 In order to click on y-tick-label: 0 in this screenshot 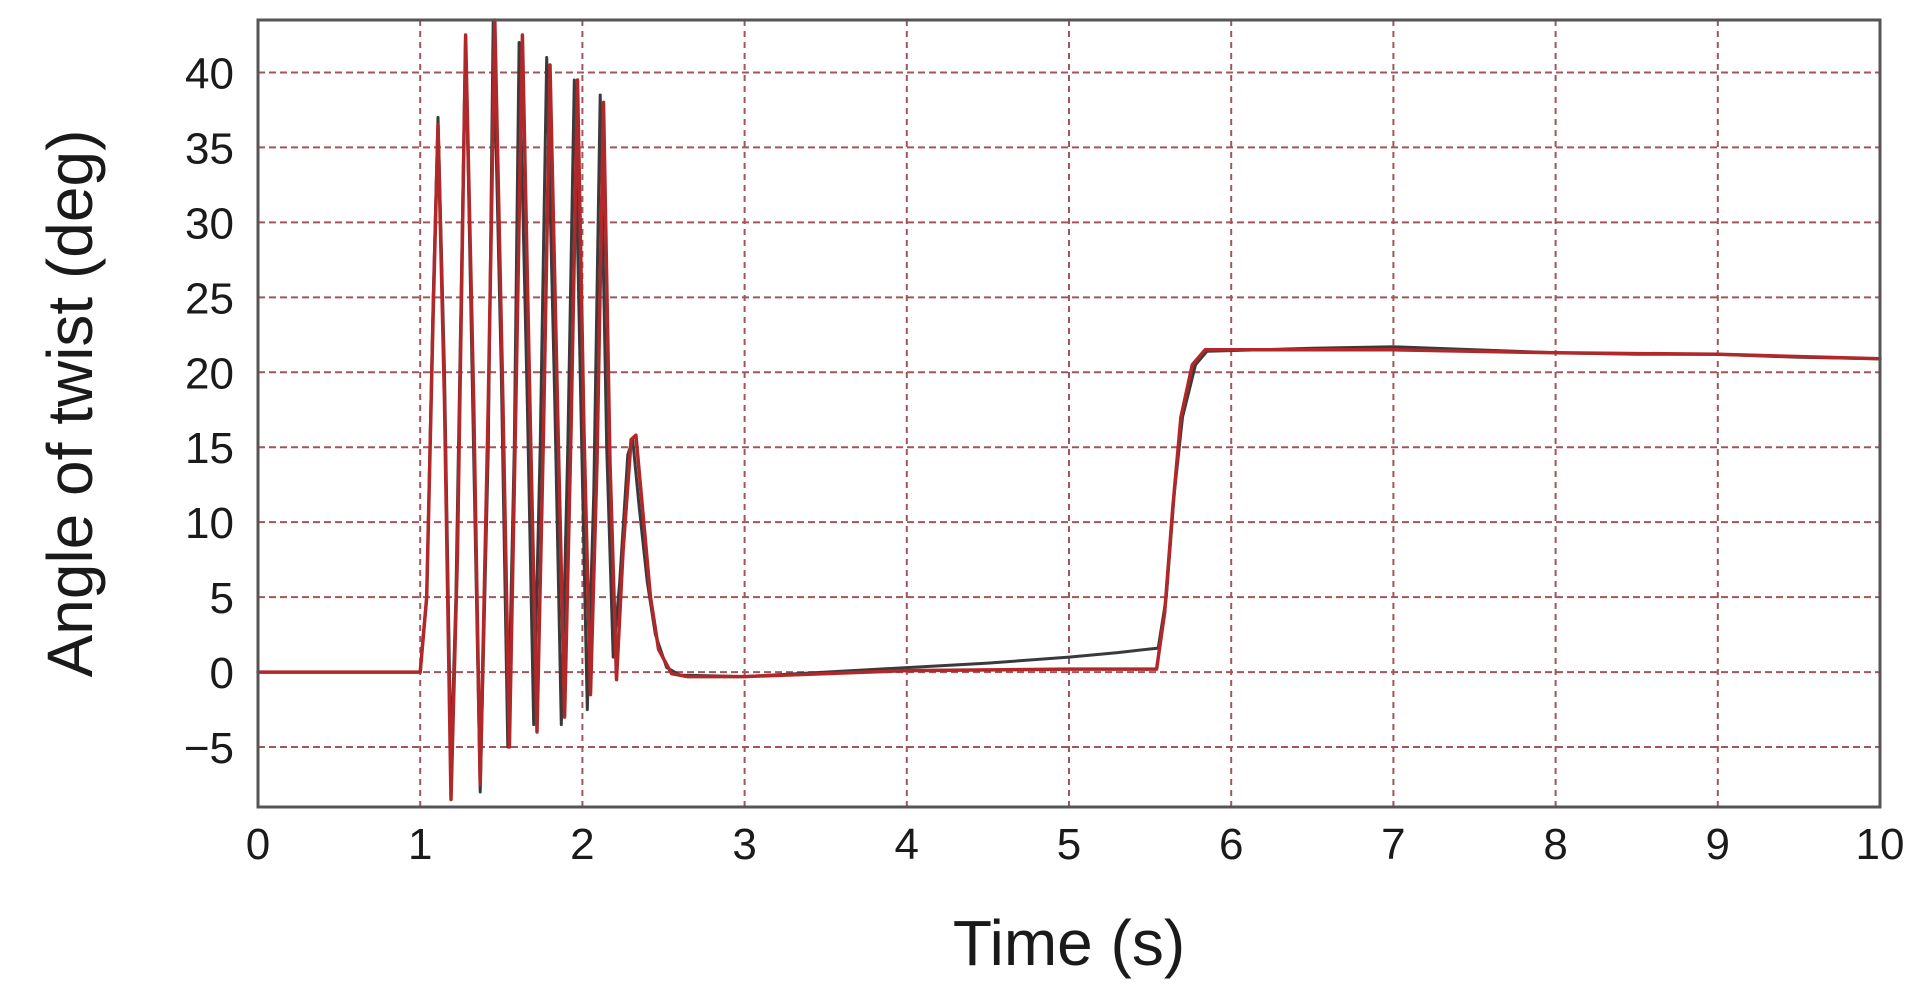, I will do `click(222, 673)`.